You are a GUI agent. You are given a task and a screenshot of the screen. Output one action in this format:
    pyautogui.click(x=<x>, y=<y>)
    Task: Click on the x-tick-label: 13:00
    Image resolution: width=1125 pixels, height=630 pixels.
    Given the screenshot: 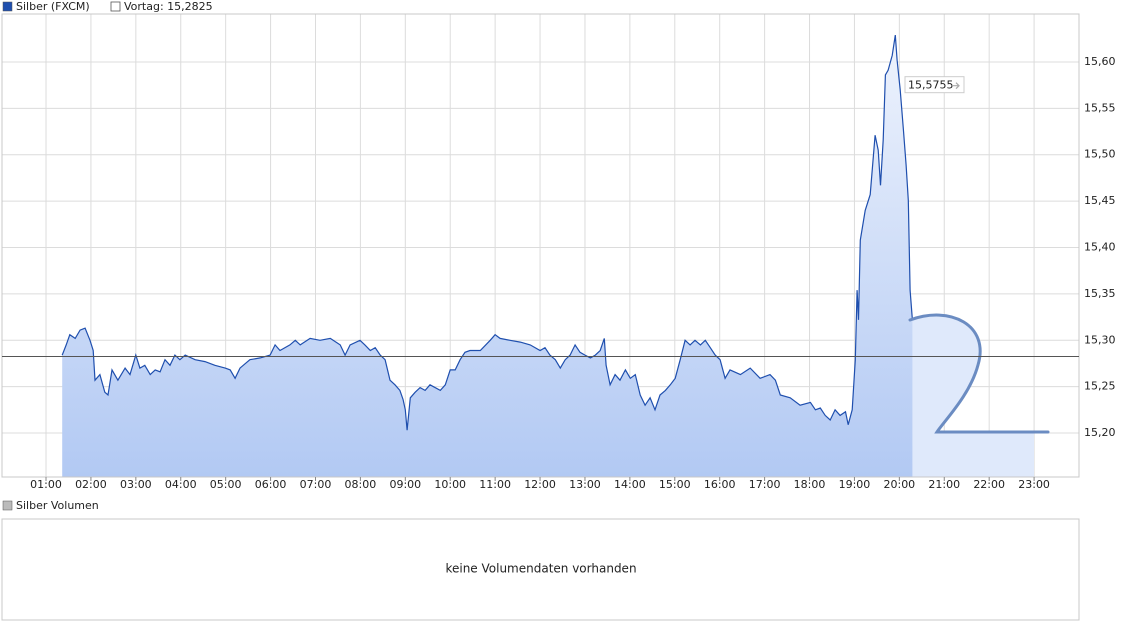 What is the action you would take?
    pyautogui.click(x=585, y=484)
    